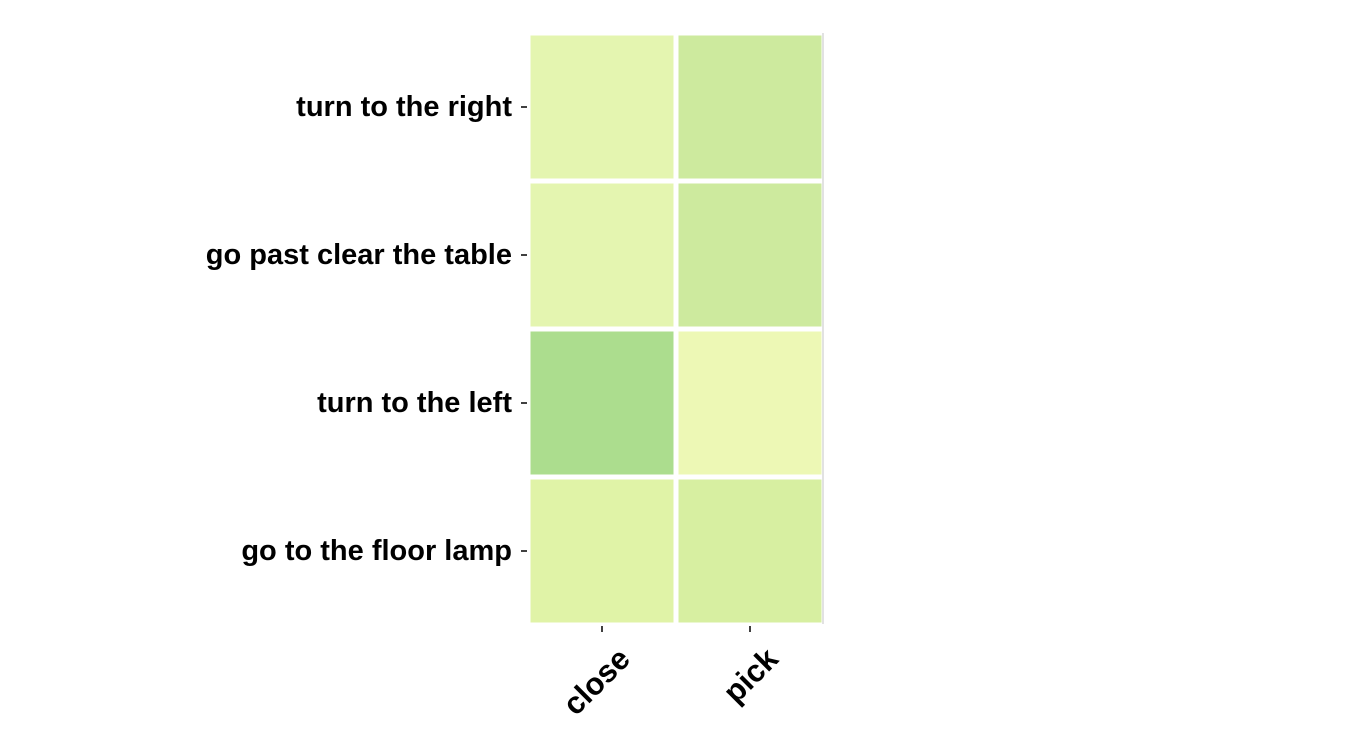 This screenshot has width=1350, height=750. What do you see at coordinates (750, 551) in the screenshot?
I see `heatmap-cell-go-to-the-floor-lamp-pick` at bounding box center [750, 551].